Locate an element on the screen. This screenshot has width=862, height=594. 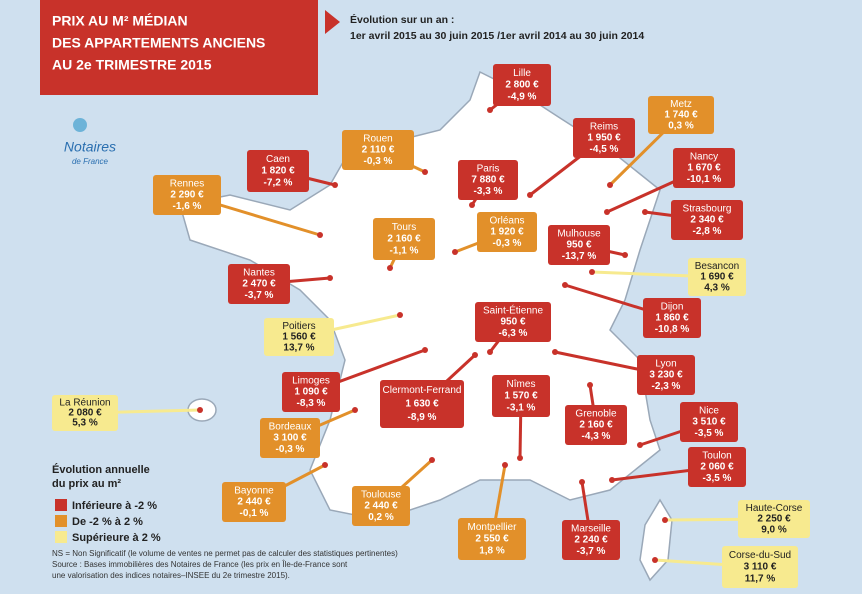
subtitle-line: Évolution sur un an : is located at coordinates (402, 19).